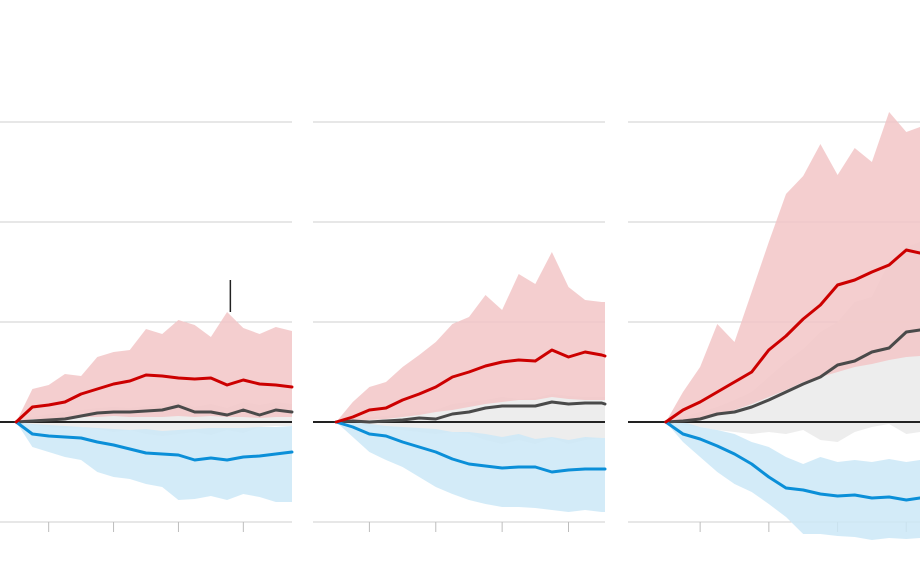  I want to click on mid-band, so click(792, 342).